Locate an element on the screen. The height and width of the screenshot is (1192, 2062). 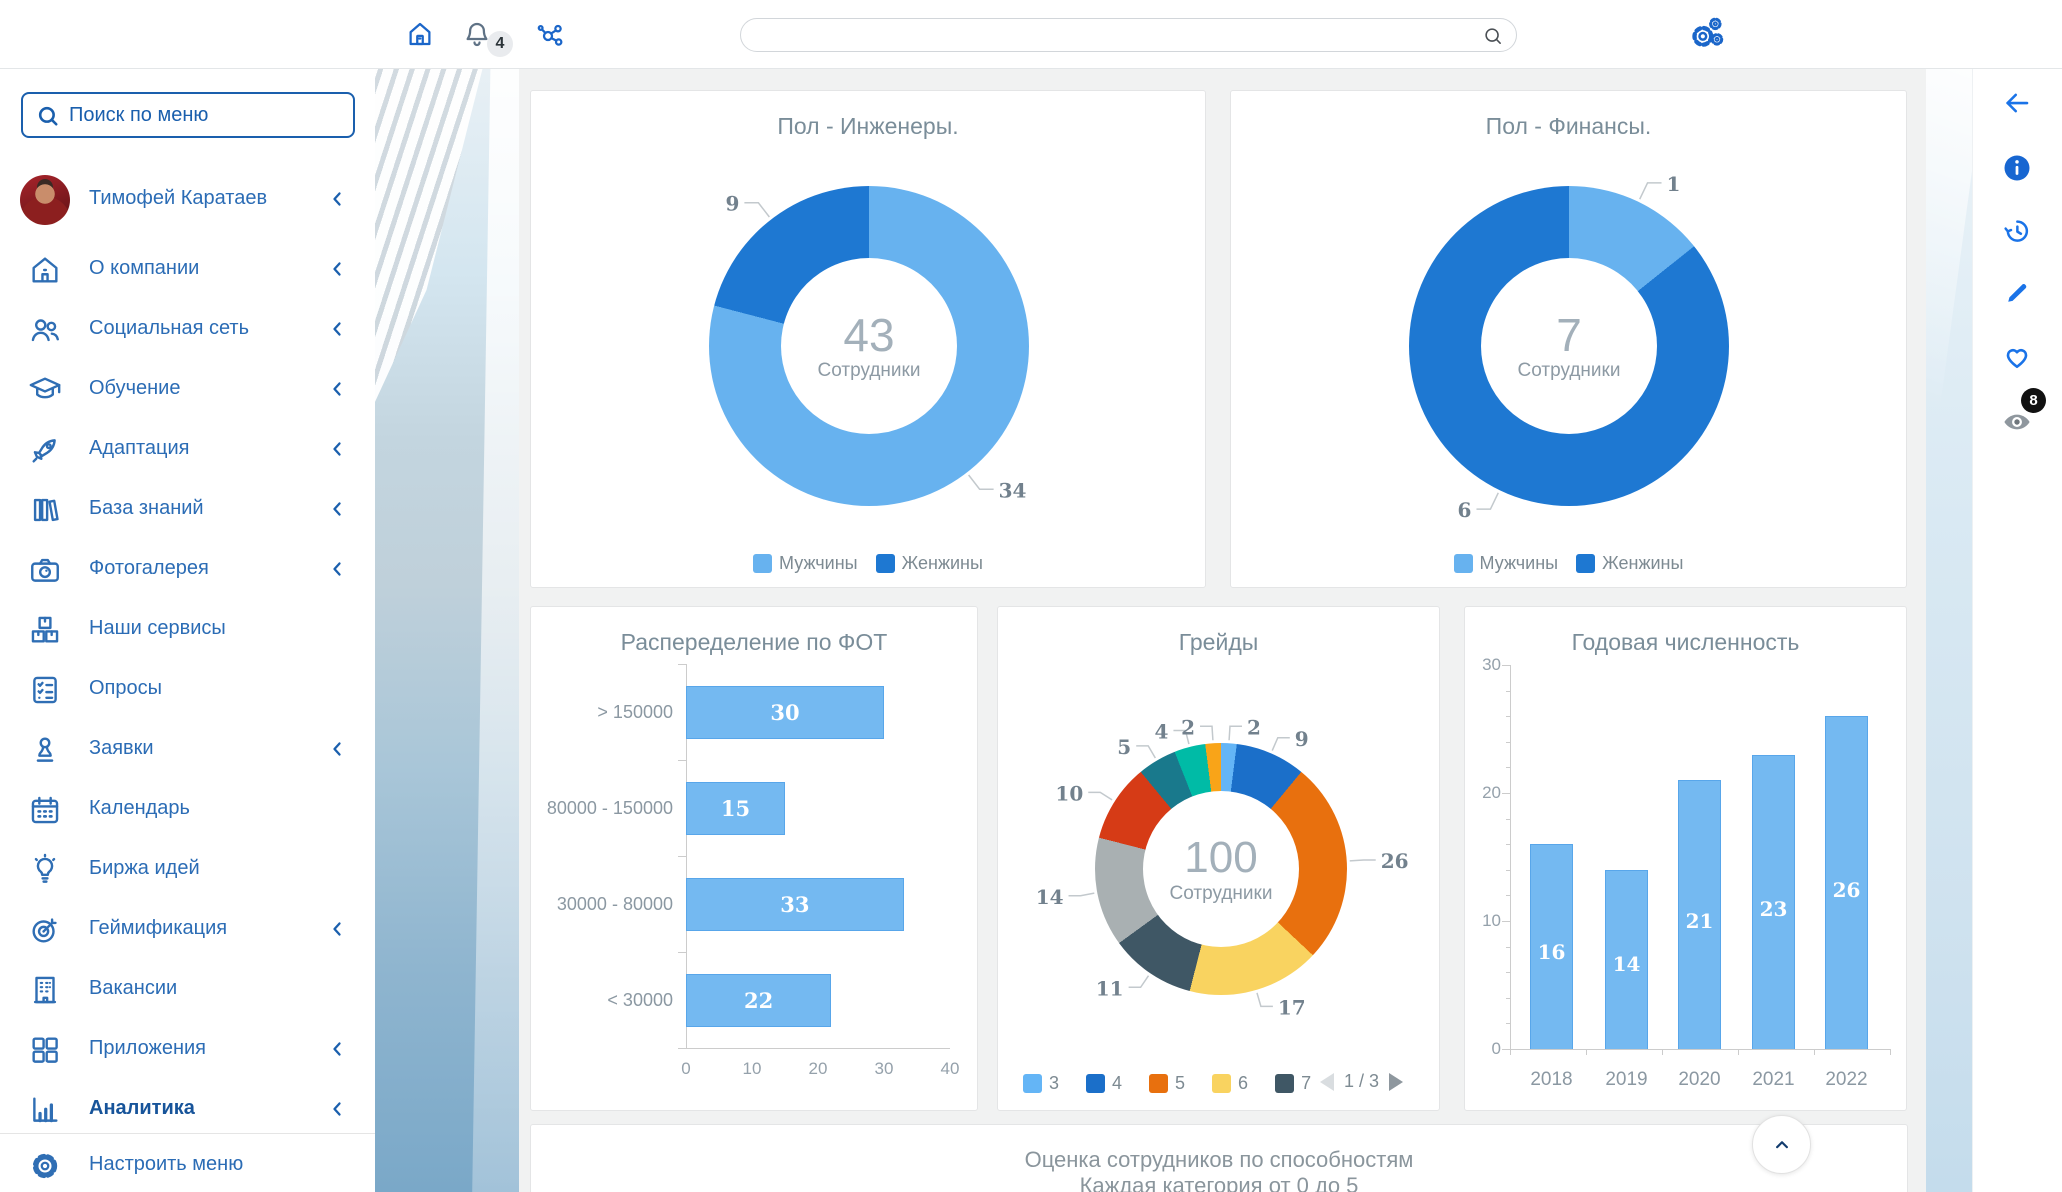
heart-icon is located at coordinates (2017, 357).